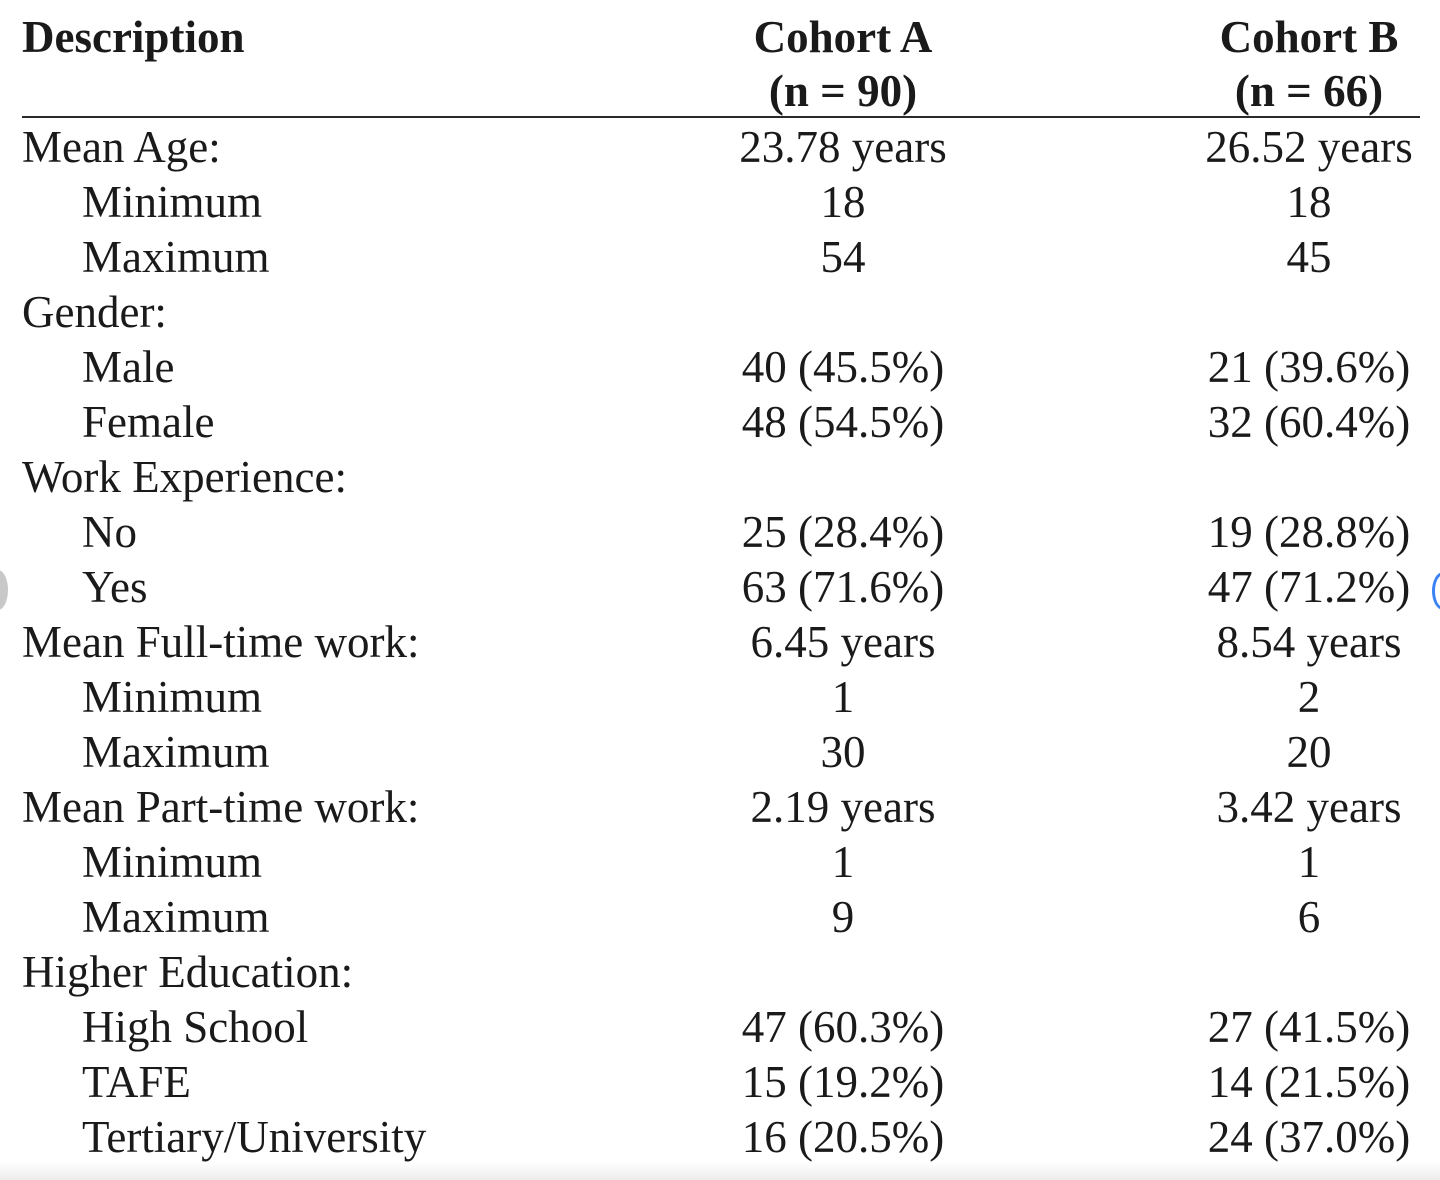 This screenshot has height=1180, width=1440. Describe the element at coordinates (721, 587) in the screenshot. I see `table-row: Yes 63 (71.6%) 47 (71.2%)` at that location.